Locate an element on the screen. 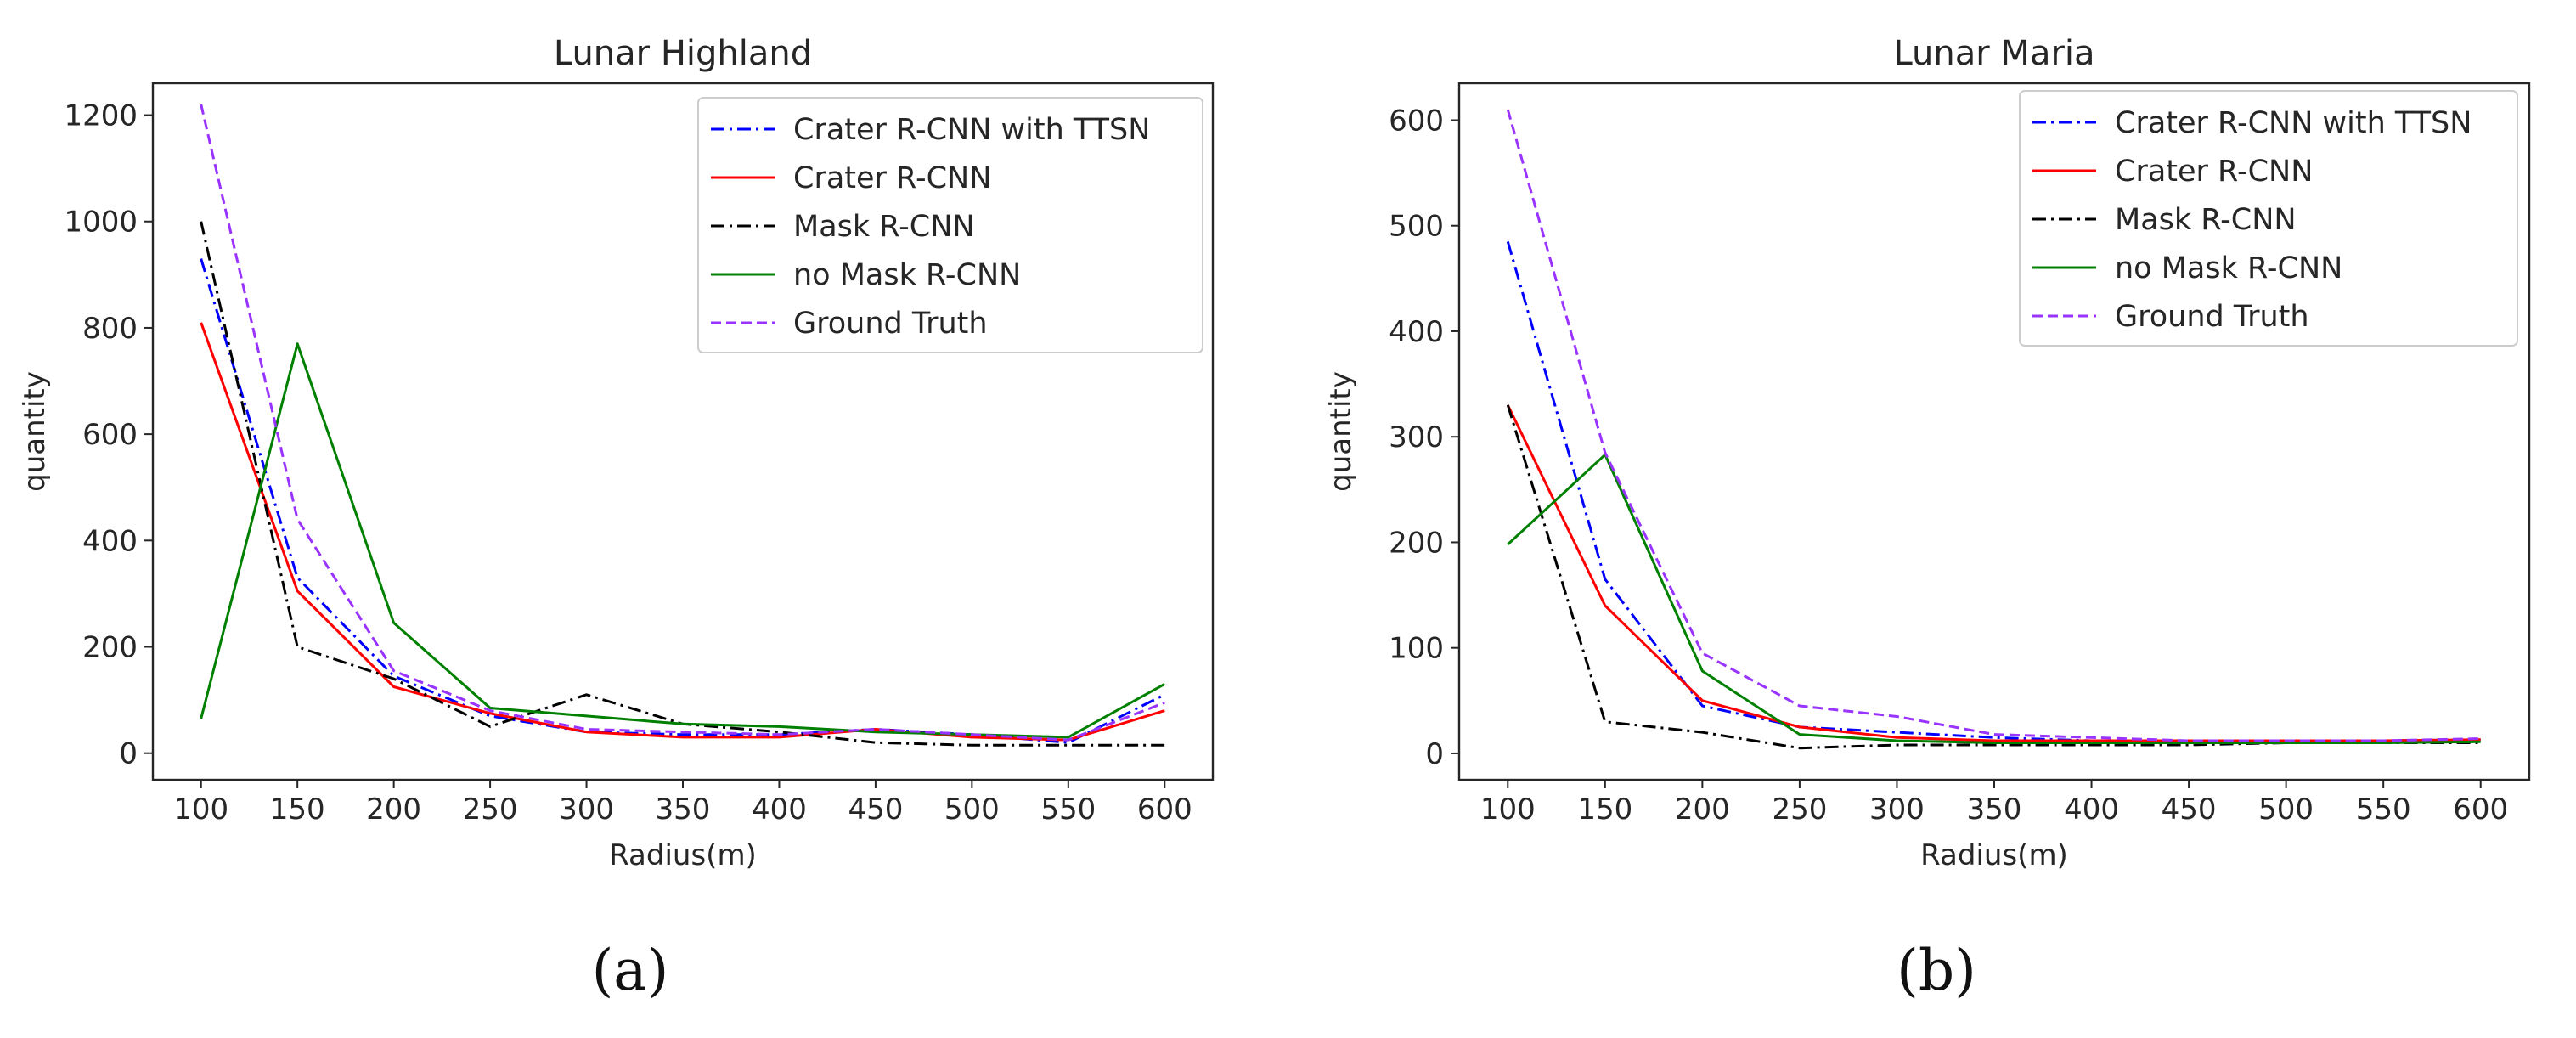 This screenshot has height=1038, width=2576. y-tick-label: 300 is located at coordinates (1416, 437).